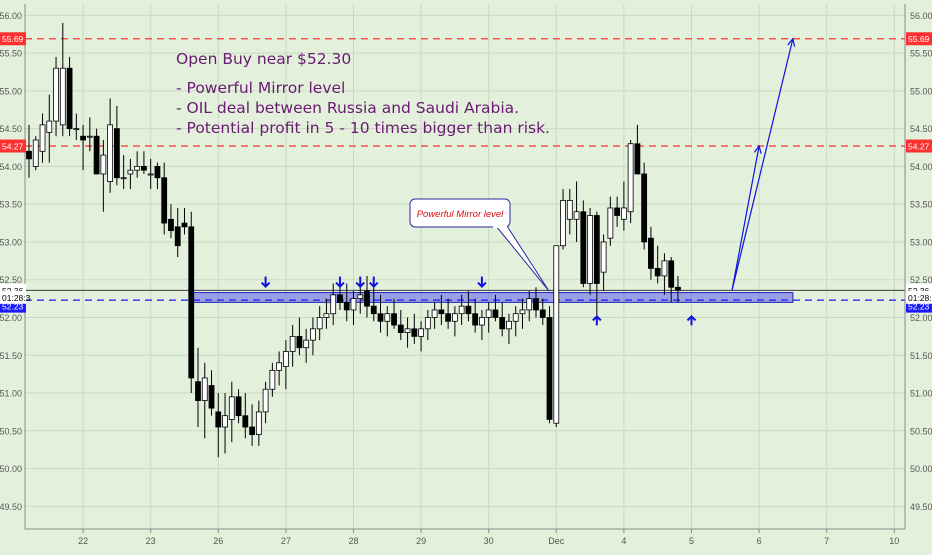 The image size is (932, 555). I want to click on time-tick-label: 28, so click(353, 541).